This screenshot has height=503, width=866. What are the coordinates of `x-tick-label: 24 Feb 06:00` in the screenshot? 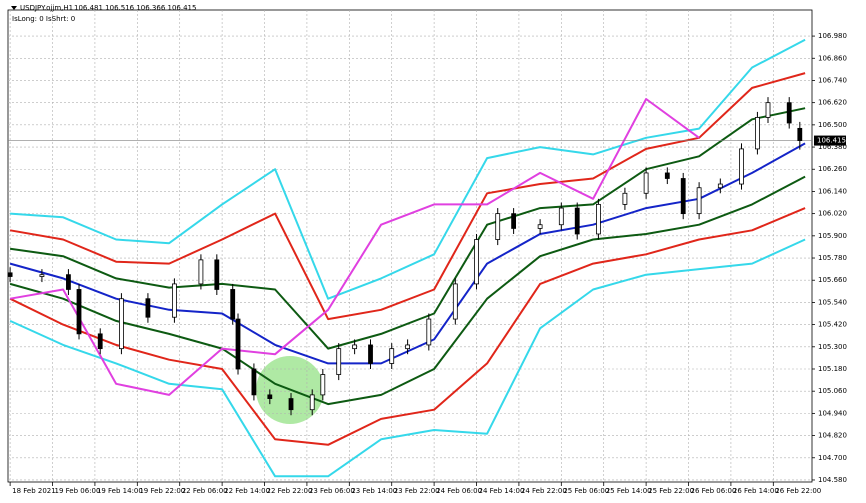 It's located at (459, 491).